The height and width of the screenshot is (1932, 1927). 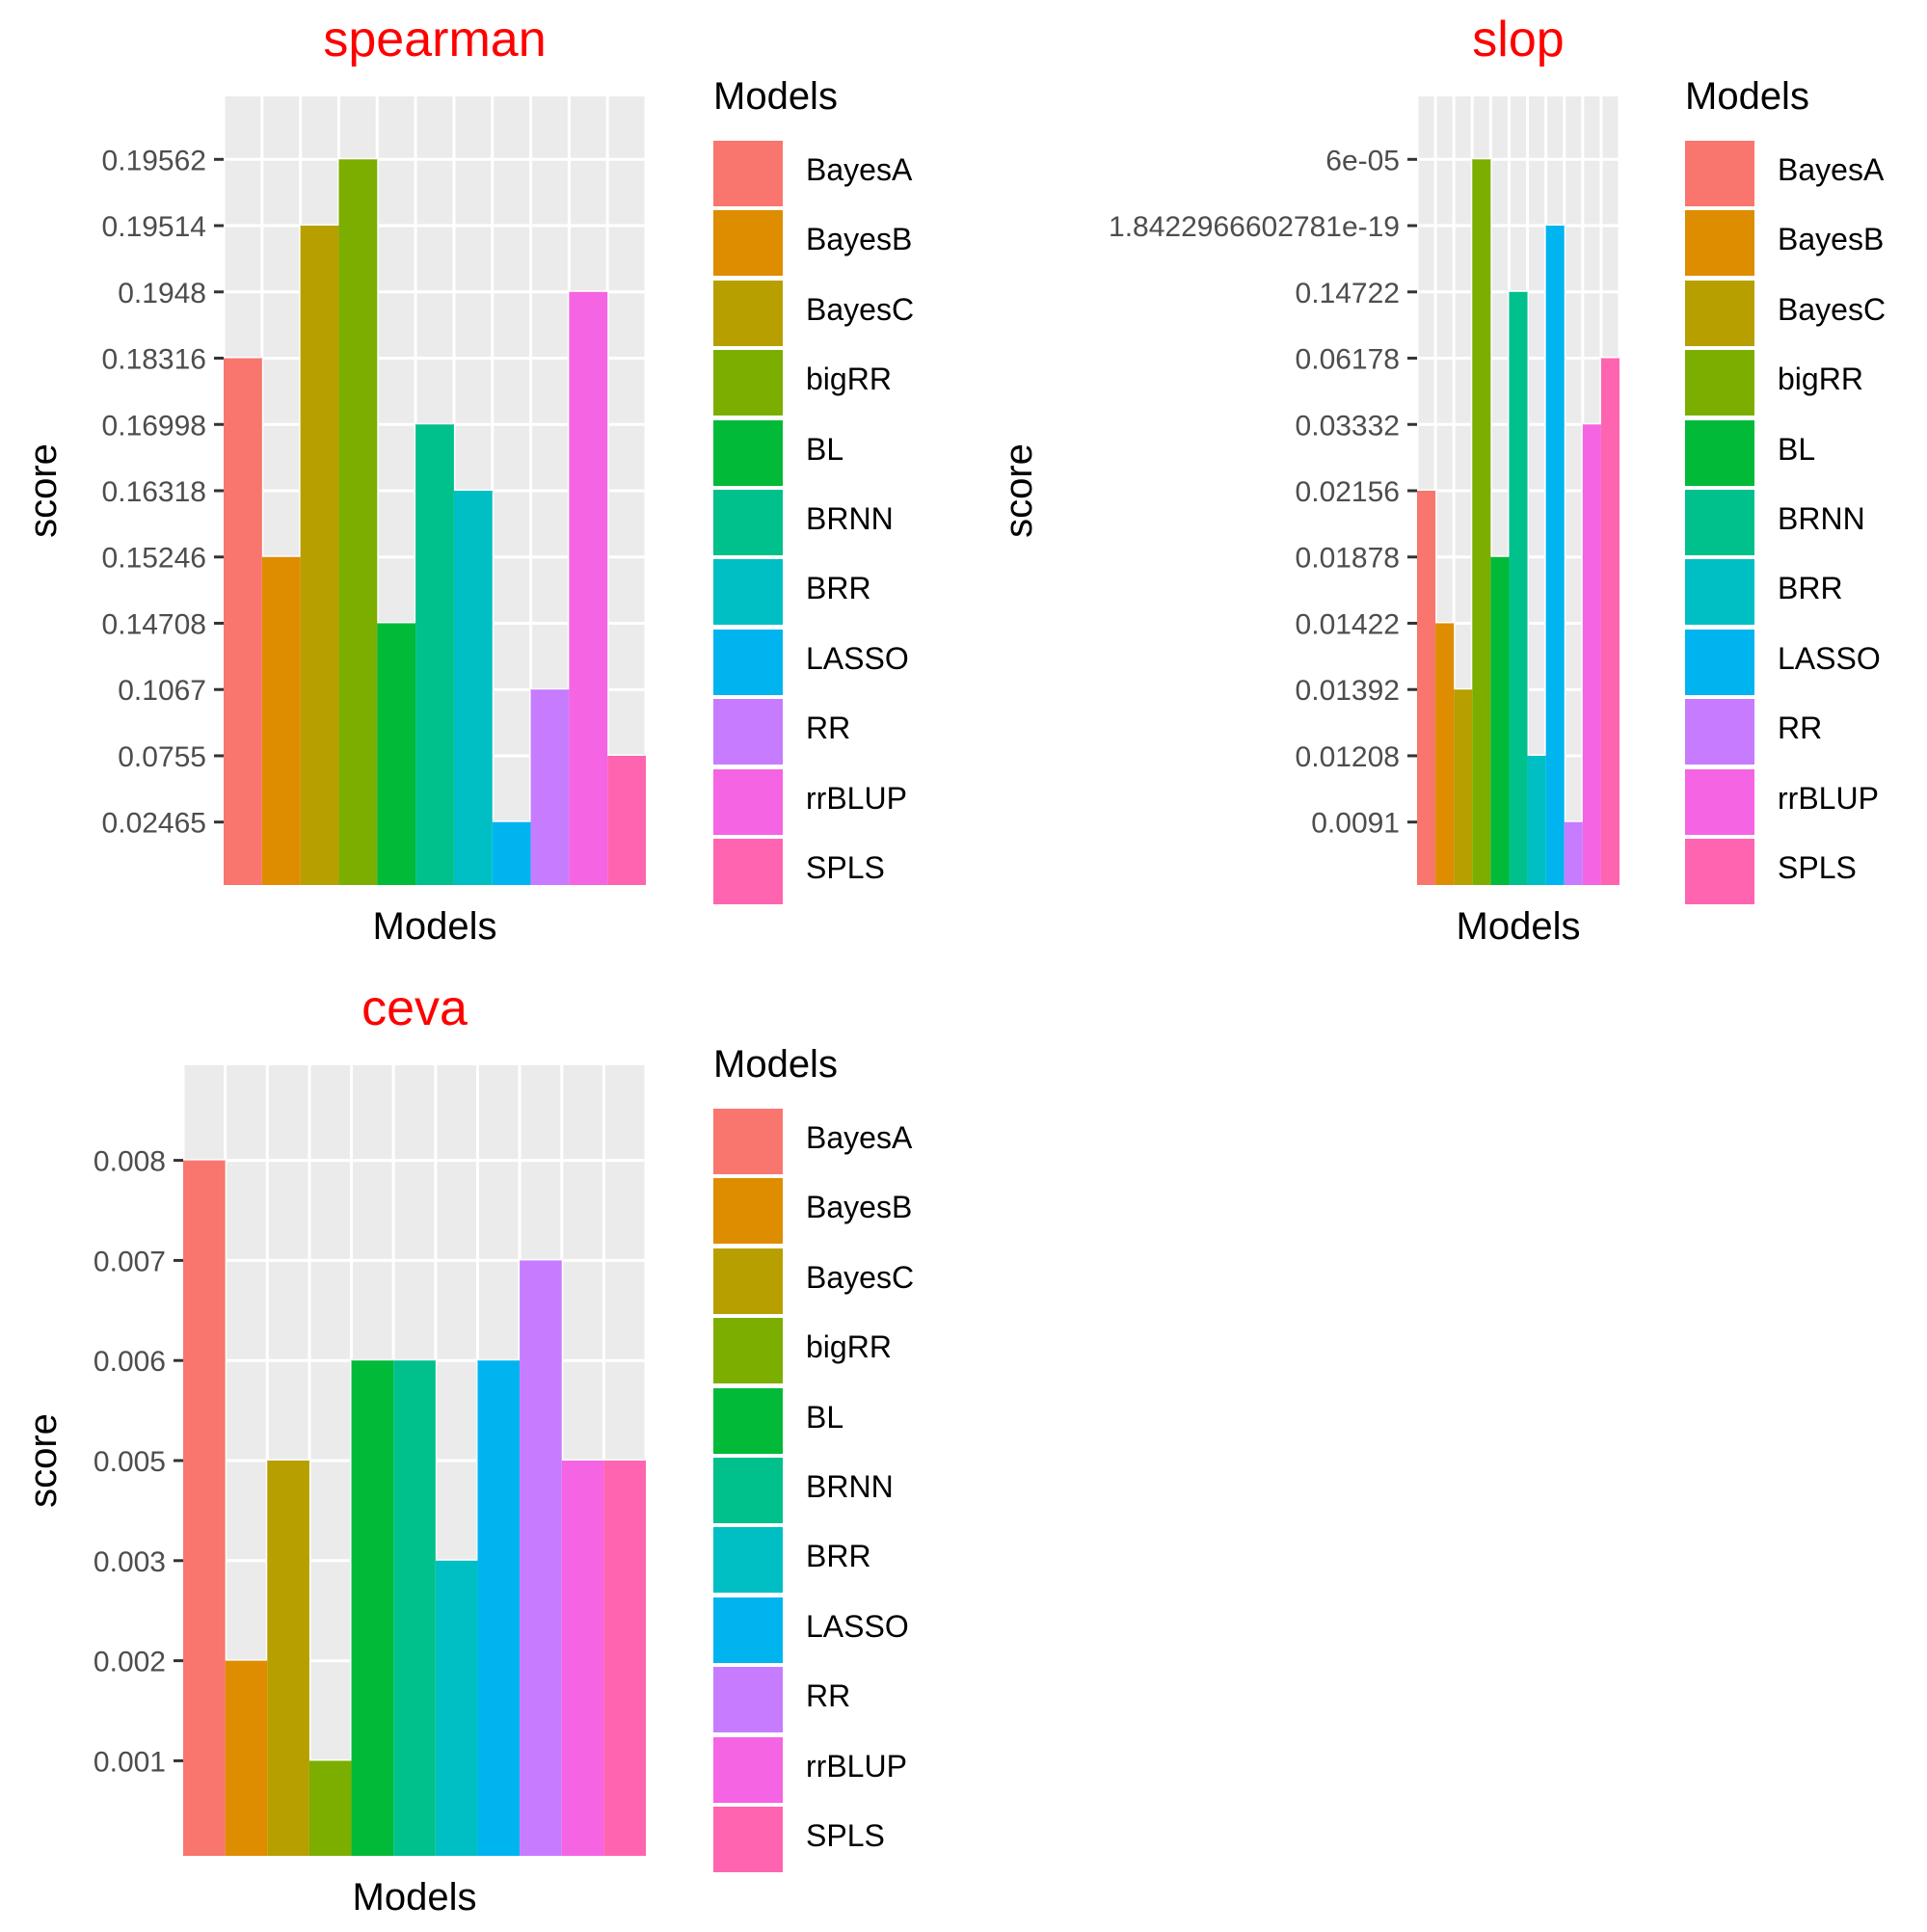 I want to click on y-tick-label: 0.01878, so click(x=1348, y=559).